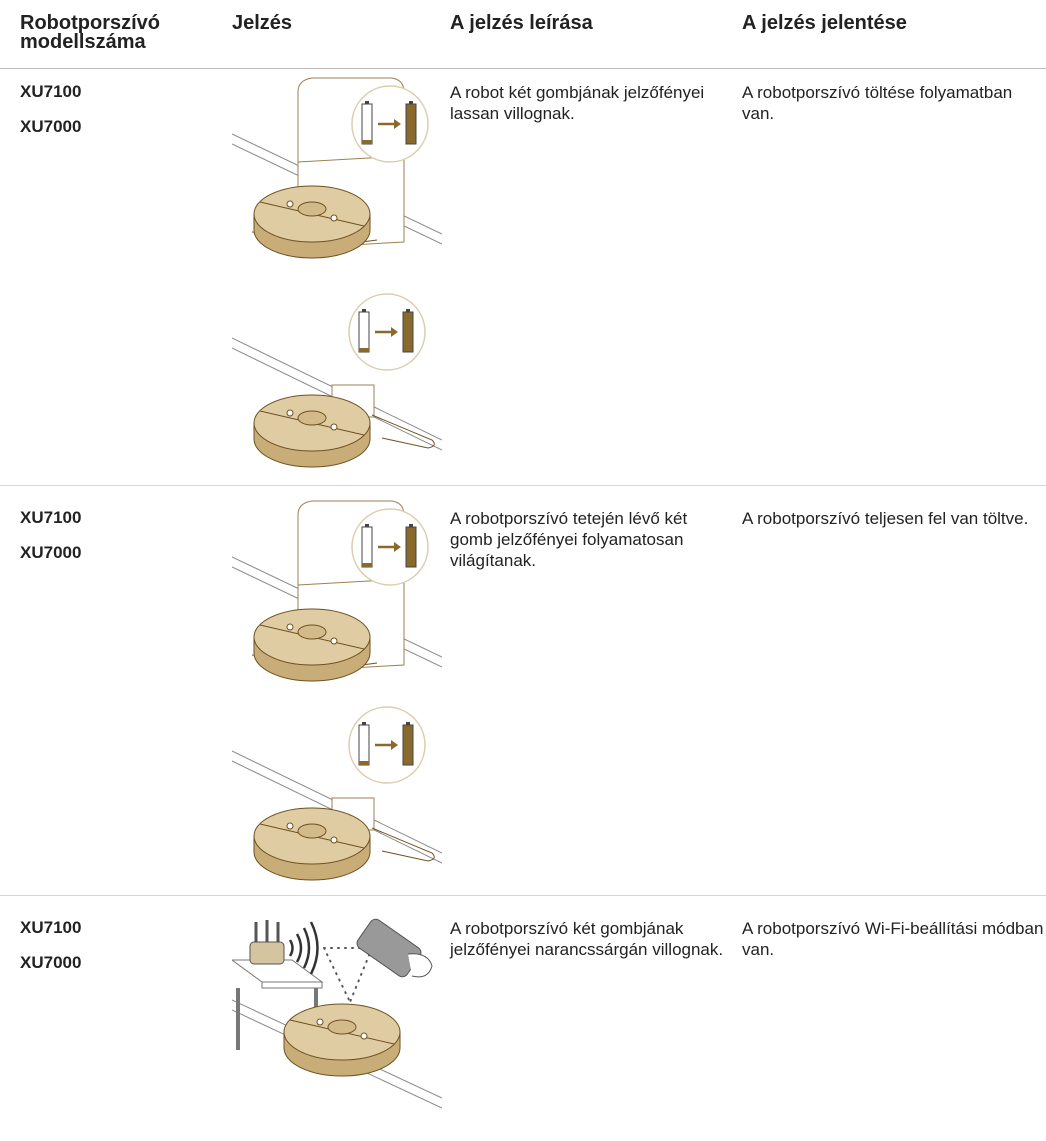 This screenshot has width=1046, height=1141. Describe the element at coordinates (523, 68) in the screenshot. I see `header-divider` at that location.